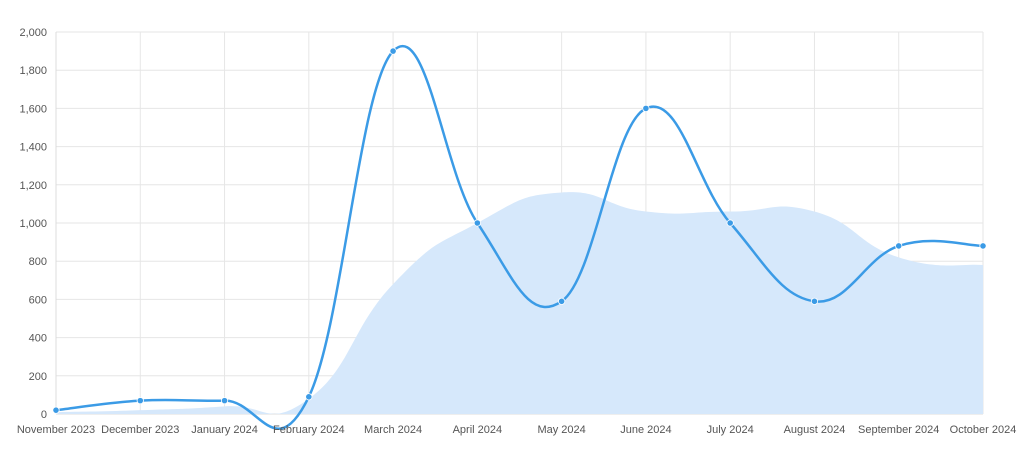 The height and width of the screenshot is (452, 1024). I want to click on x-tick-label: February 2024, so click(309, 430).